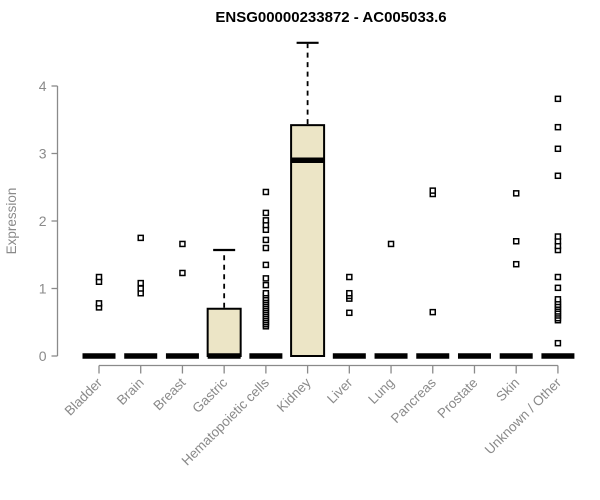 The width and height of the screenshot is (600, 500). Describe the element at coordinates (43, 221) in the screenshot. I see `y-tick-label: 2` at that location.